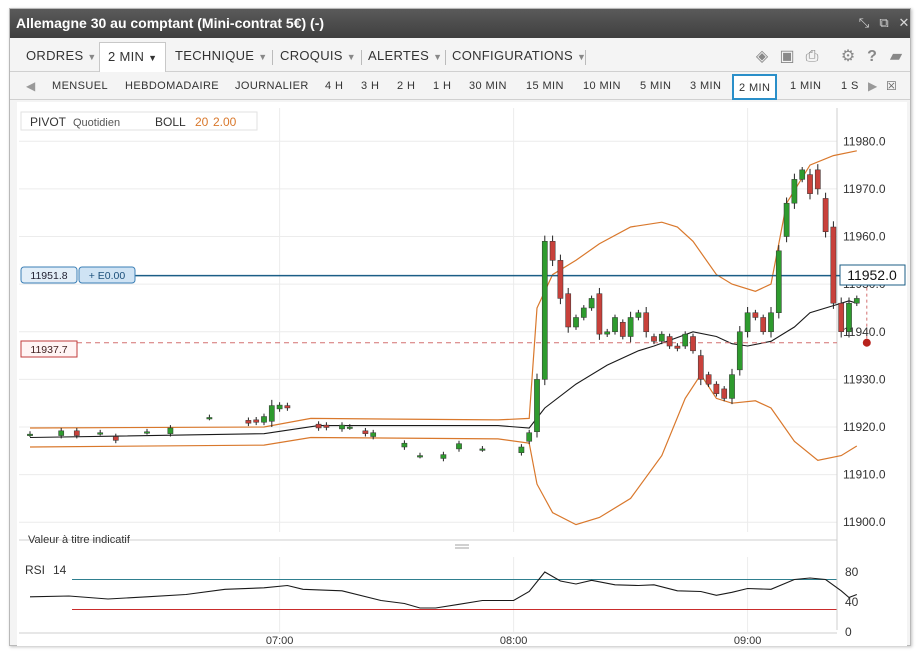 The height and width of the screenshot is (653, 918). I want to click on fit-icon: ⤡, so click(864, 22).